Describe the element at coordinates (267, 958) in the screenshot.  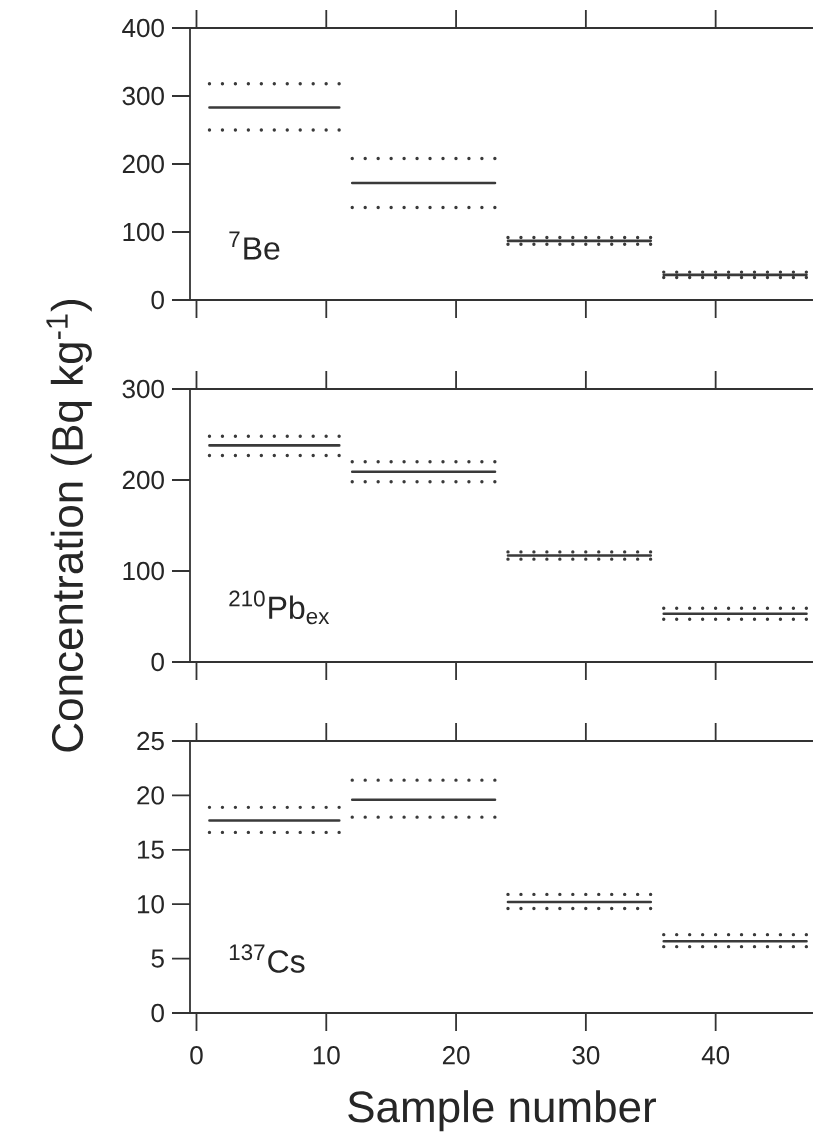
I see `annotation: $^{137}$Cs` at that location.